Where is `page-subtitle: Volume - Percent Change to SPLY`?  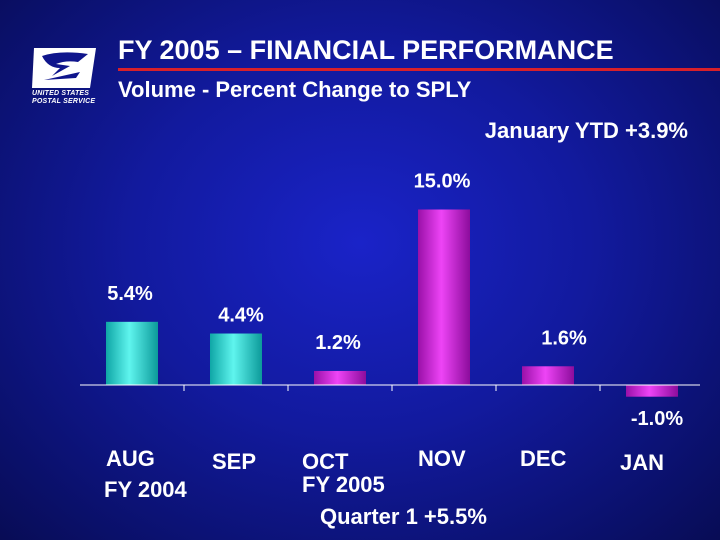 page-subtitle: Volume - Percent Change to SPLY is located at coordinates (295, 89).